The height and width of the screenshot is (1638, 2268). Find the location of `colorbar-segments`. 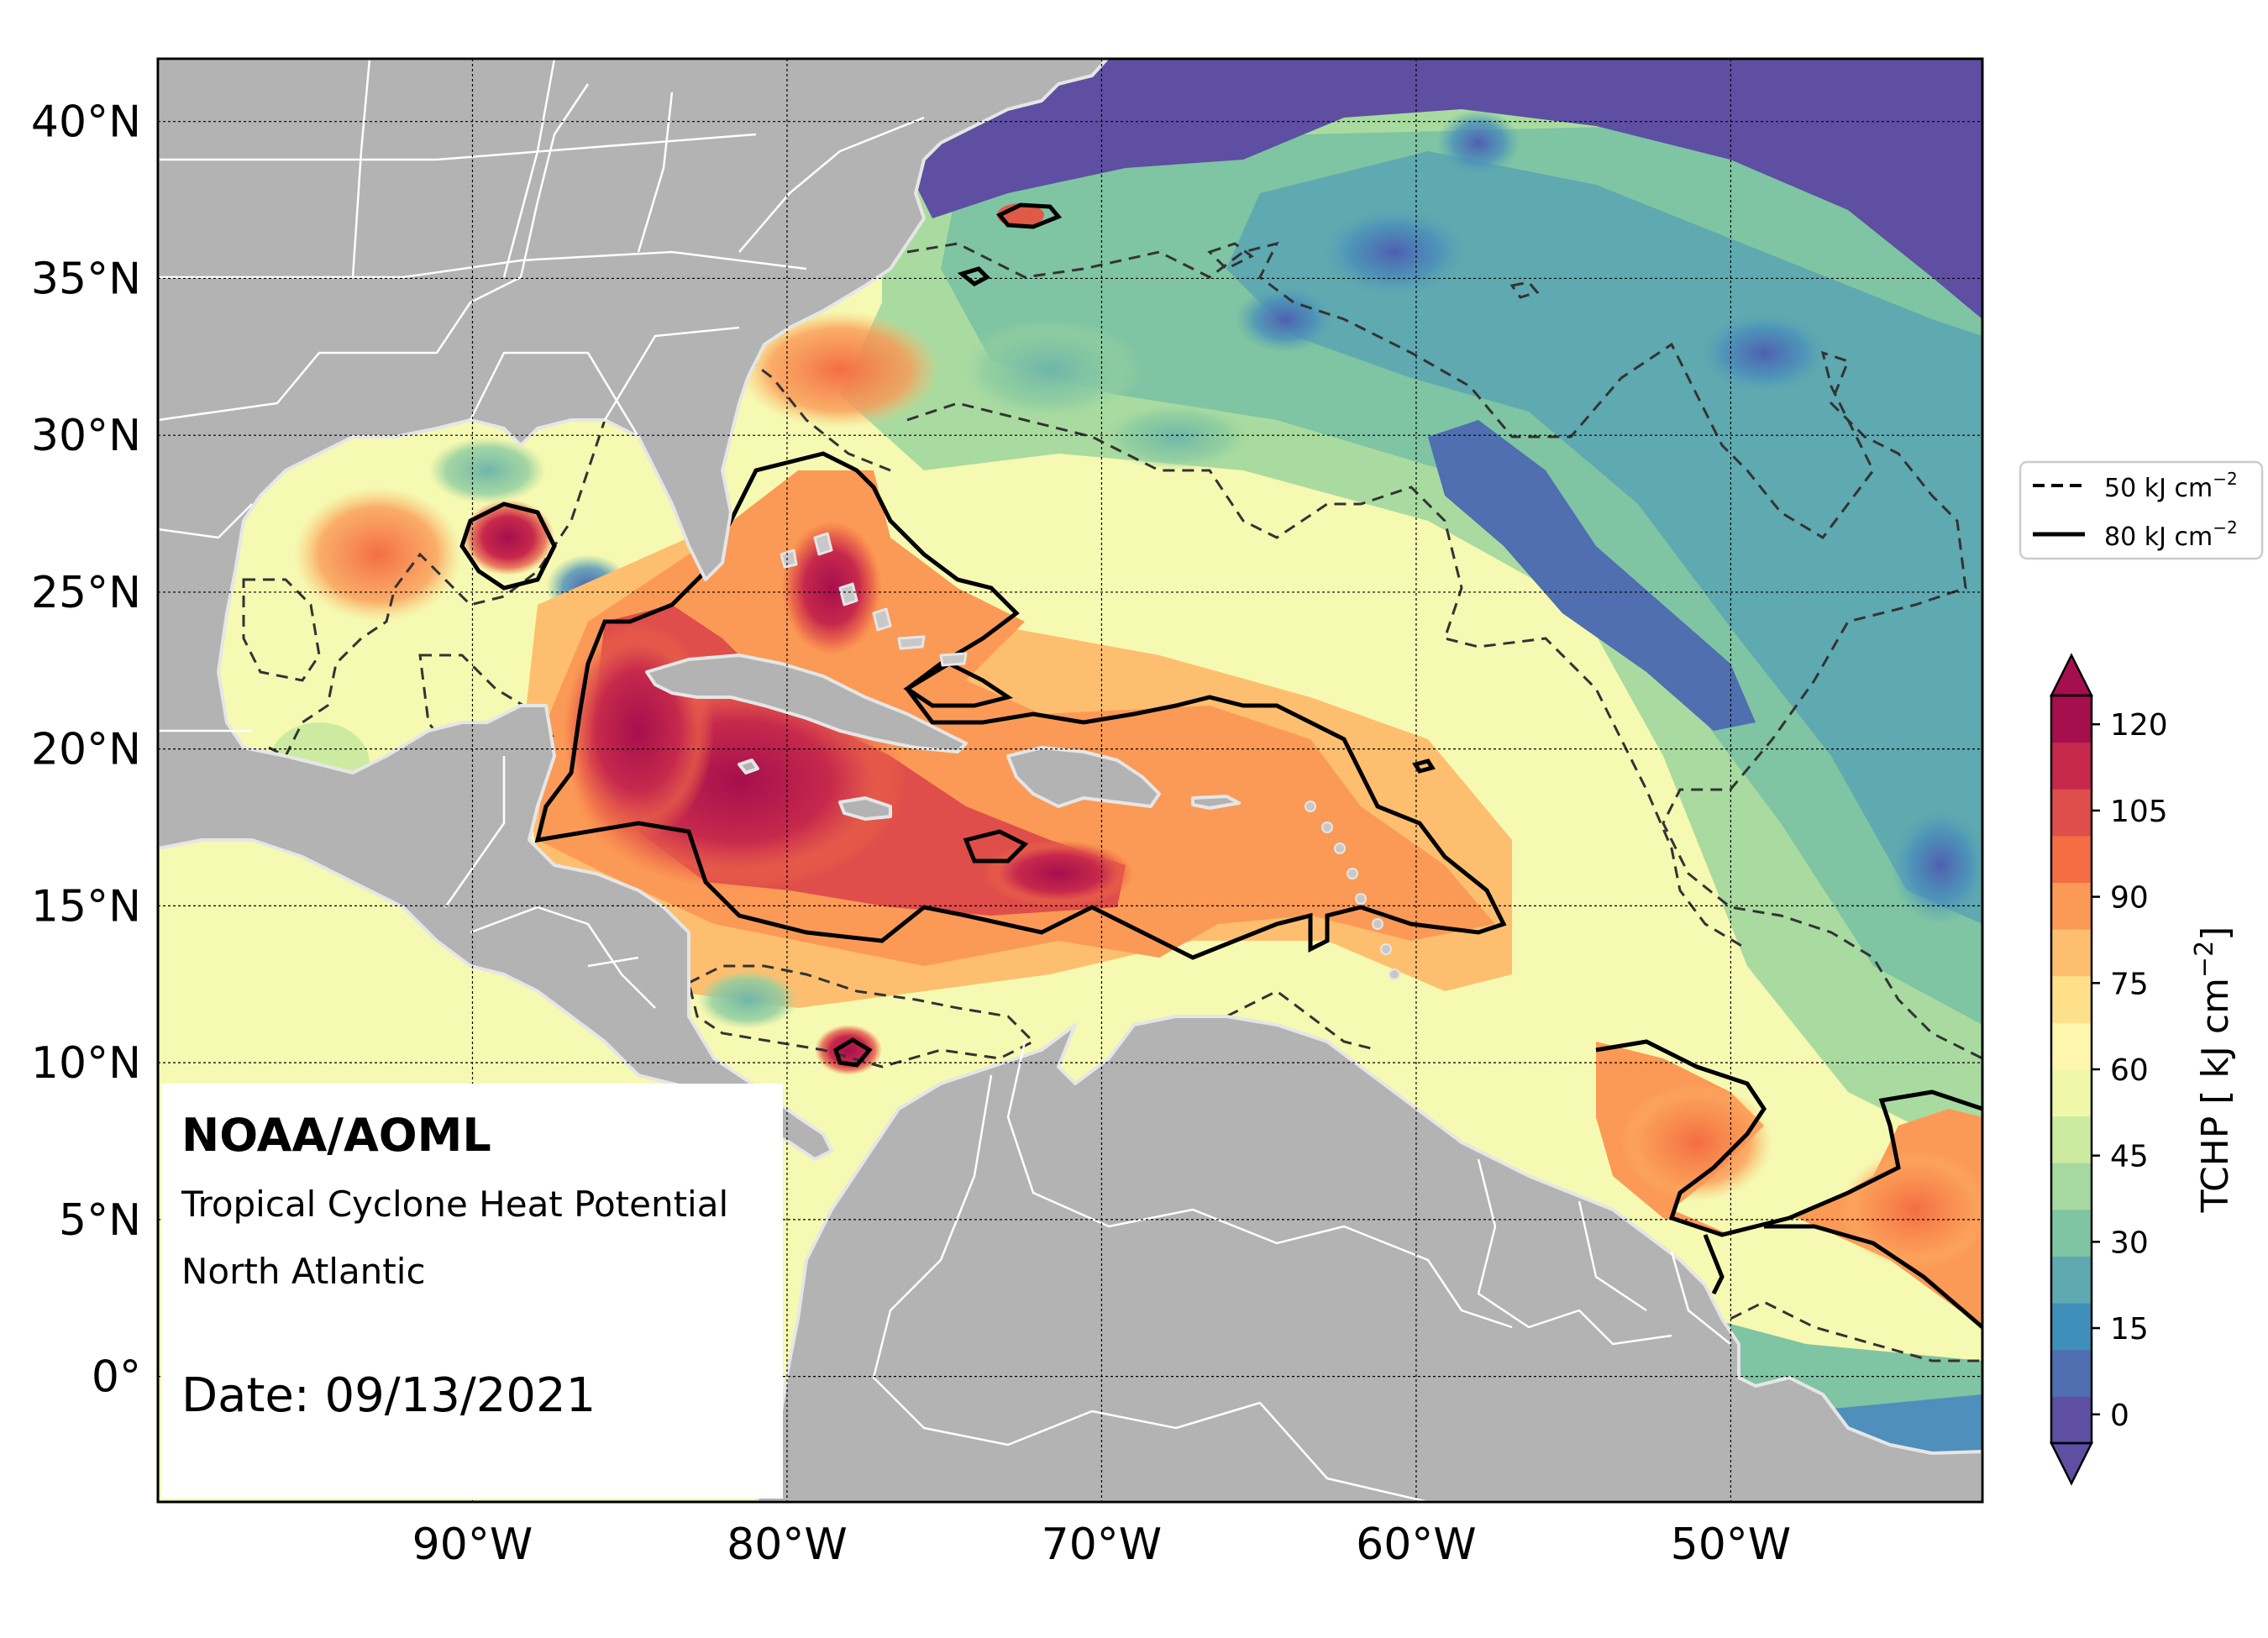

colorbar-segments is located at coordinates (2071, 1070).